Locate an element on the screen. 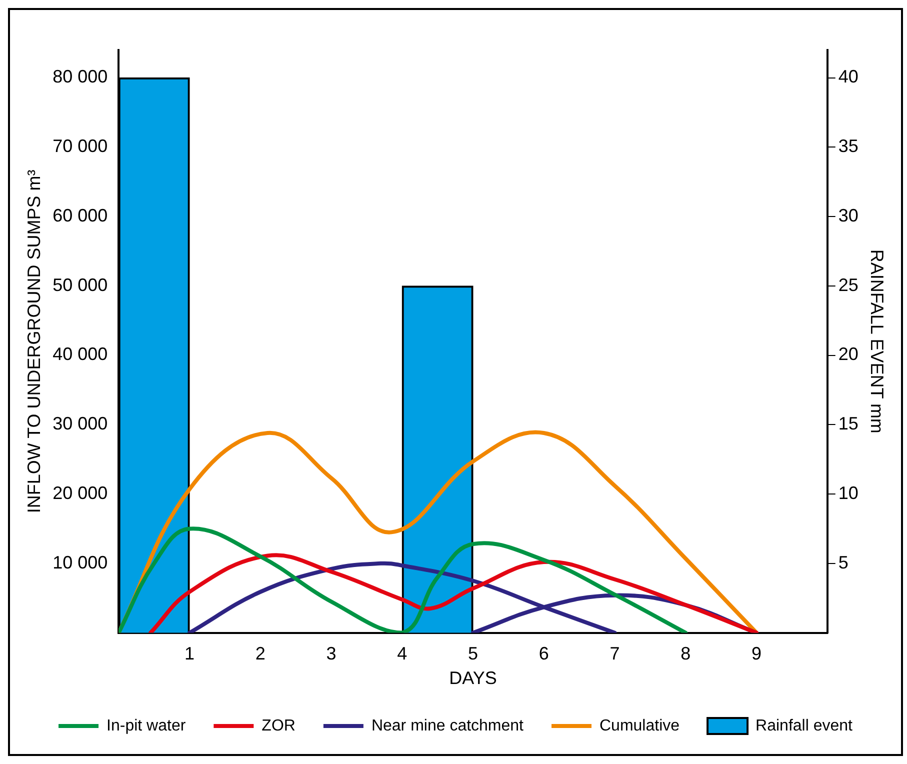  y2-tick-label: 30 is located at coordinates (848, 215).